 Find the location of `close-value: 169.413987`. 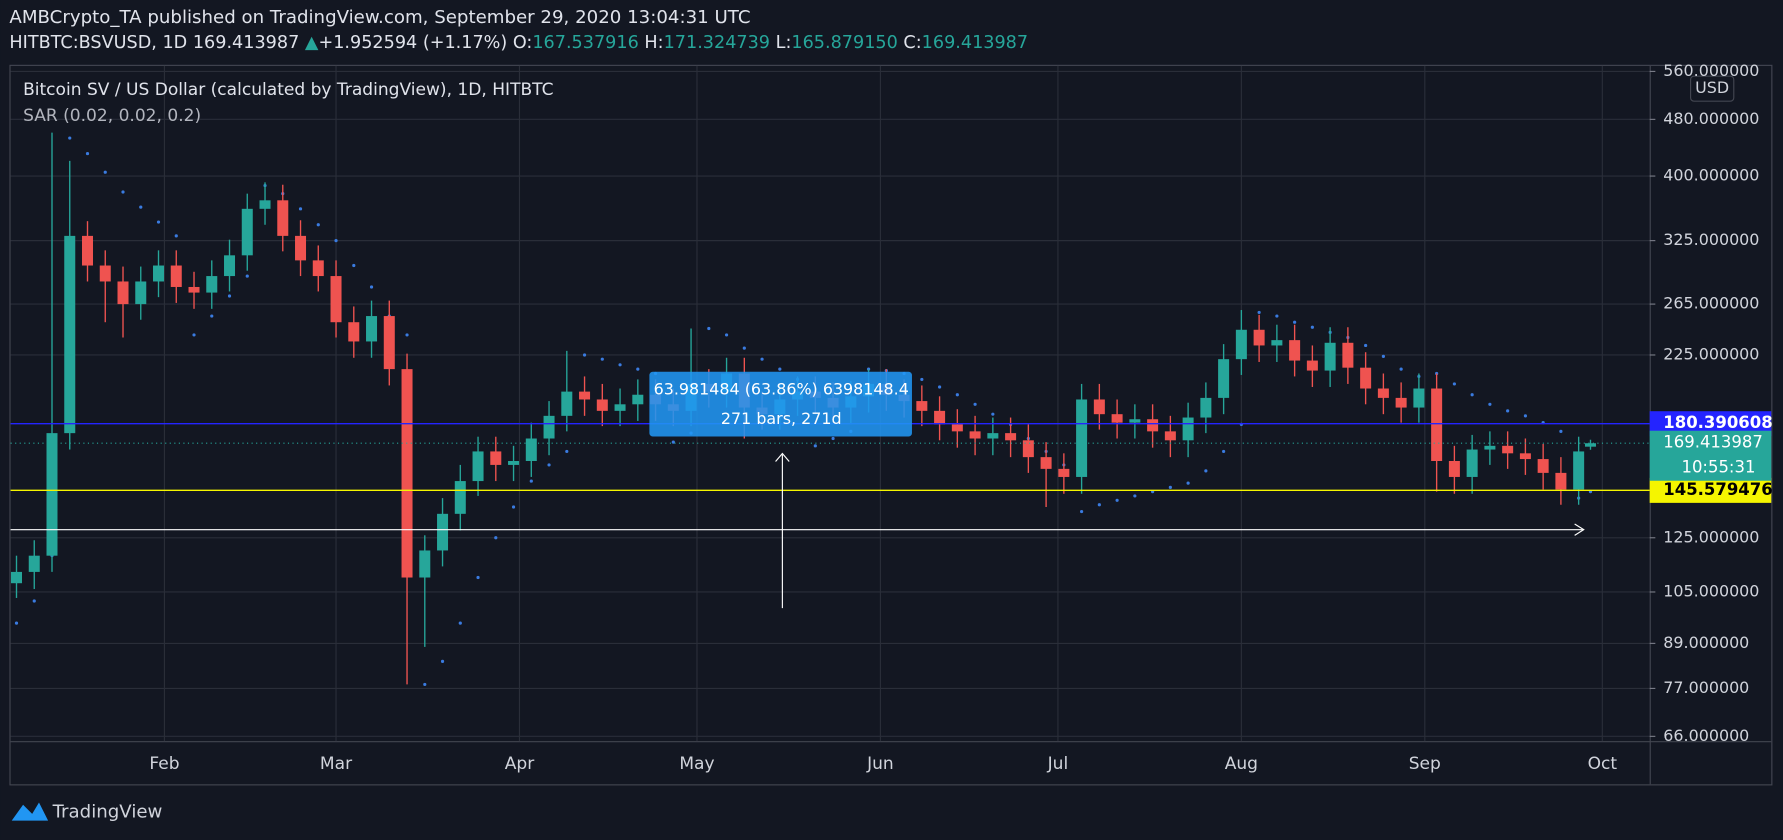

close-value: 169.413987 is located at coordinates (975, 43).